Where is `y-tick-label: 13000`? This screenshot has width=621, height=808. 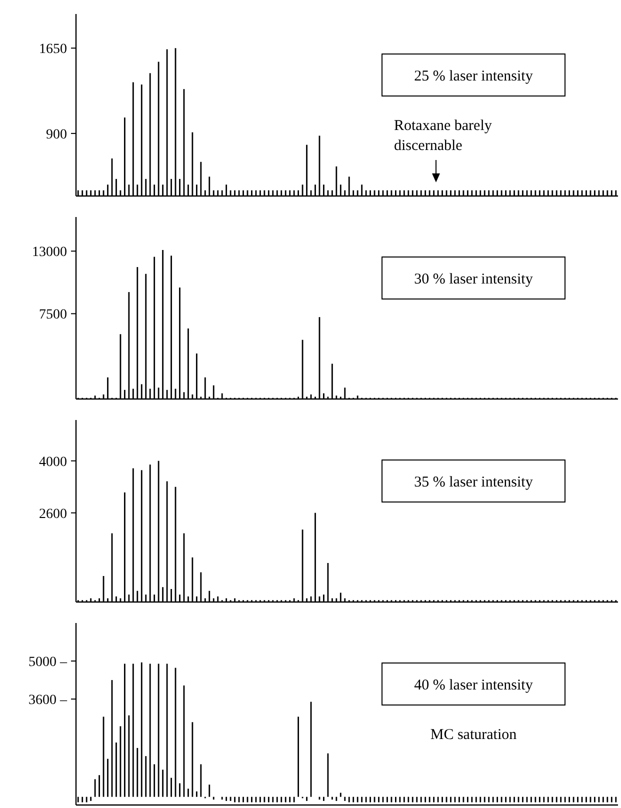 y-tick-label: 13000 is located at coordinates (49, 252).